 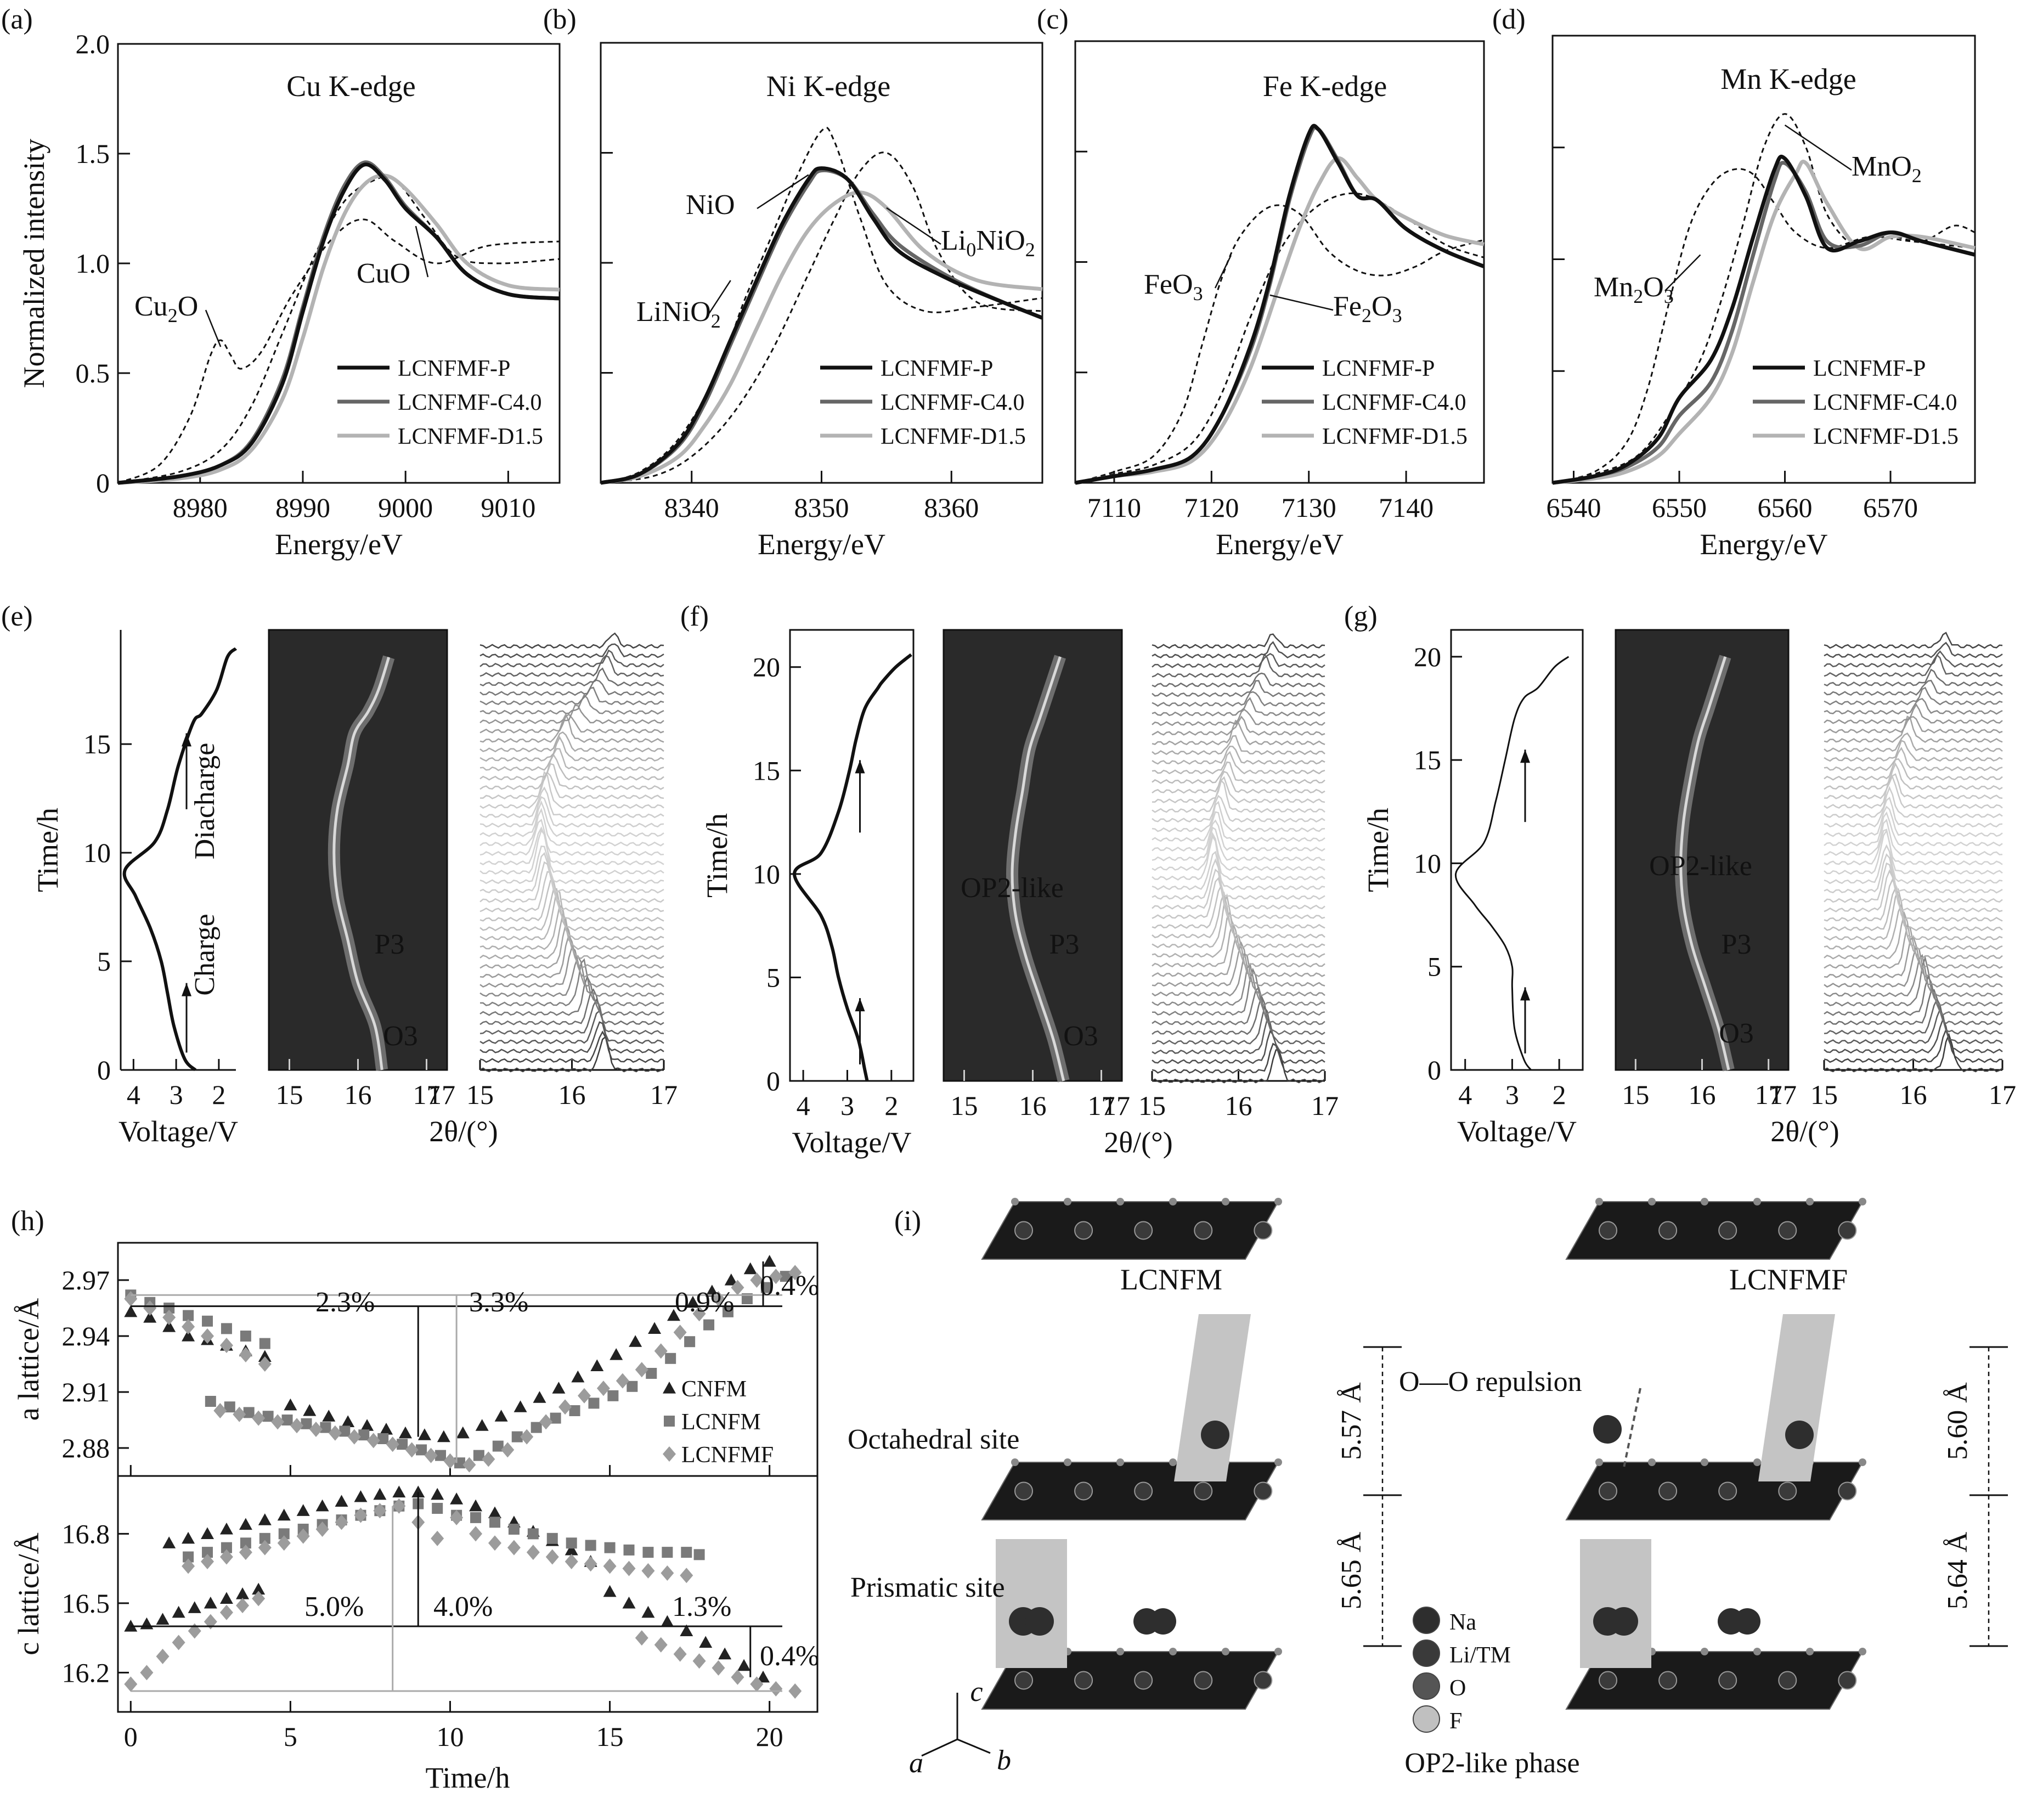 What do you see at coordinates (358, 1094) in the screenshot?
I see `x-tick-label: 16` at bounding box center [358, 1094].